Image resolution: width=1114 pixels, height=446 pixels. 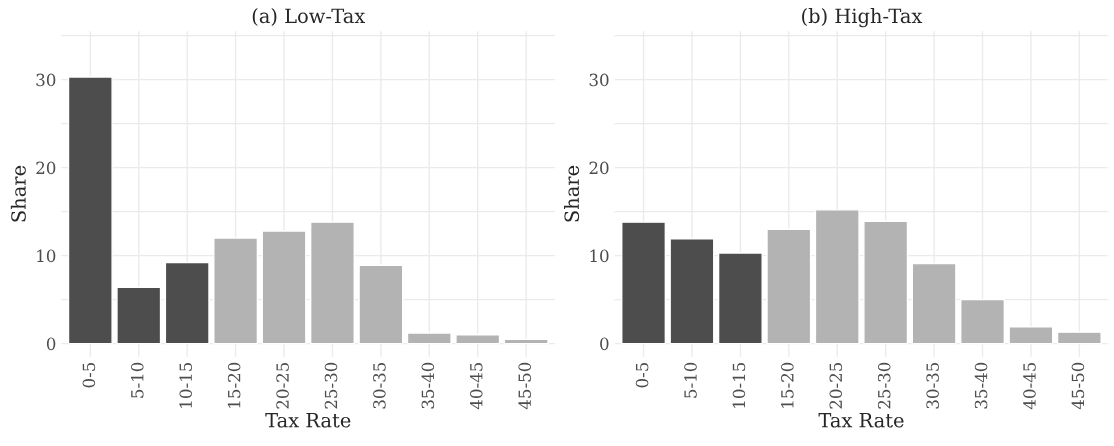 I want to click on chart-title: (a) Low-Tax, so click(x=309, y=17).